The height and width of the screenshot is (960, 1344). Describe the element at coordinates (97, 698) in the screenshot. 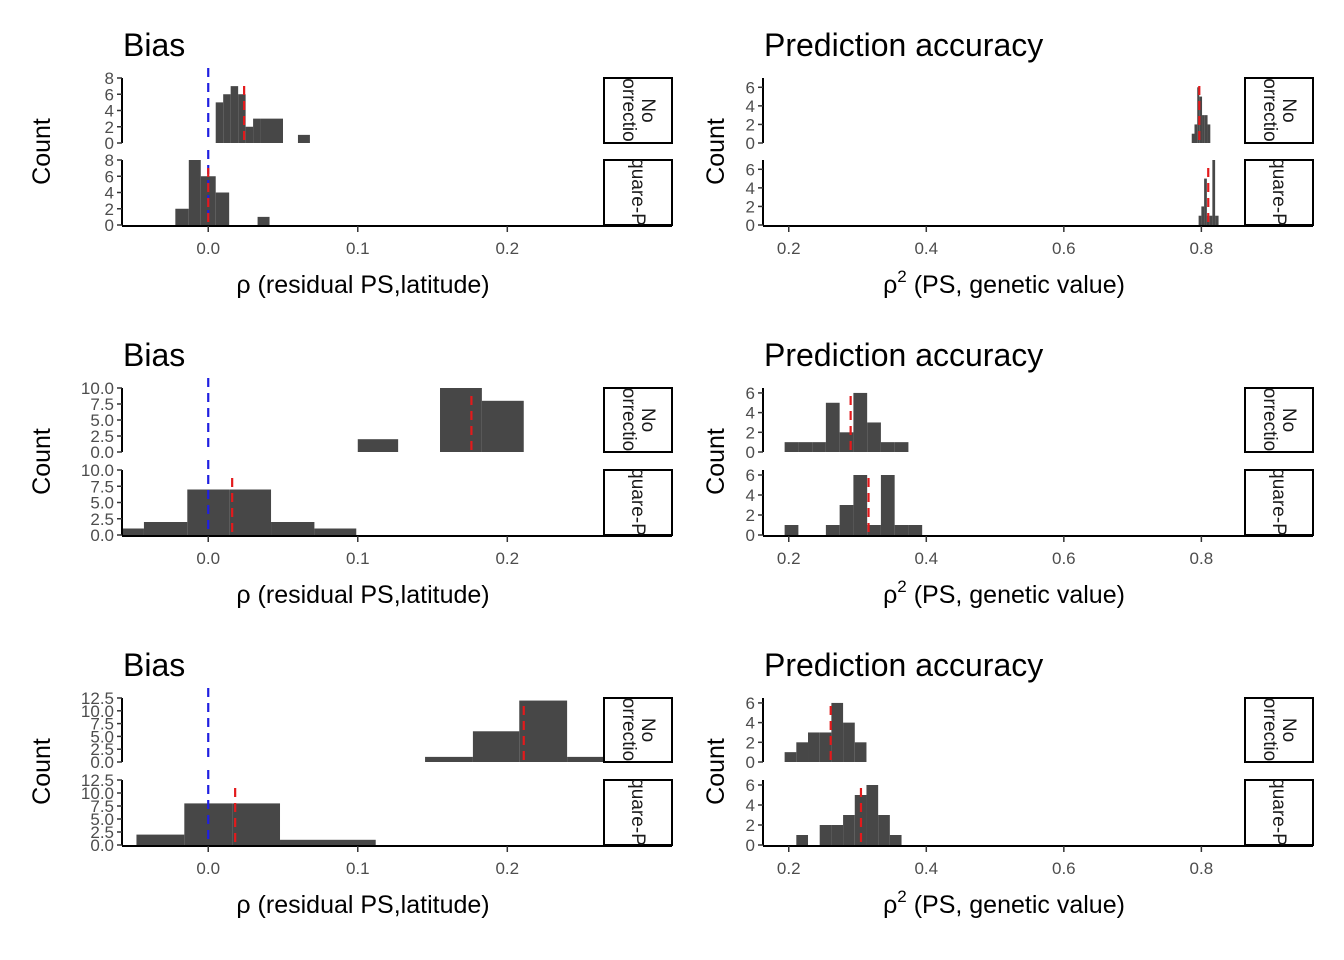

I see `y-tick-label: 12.5` at that location.